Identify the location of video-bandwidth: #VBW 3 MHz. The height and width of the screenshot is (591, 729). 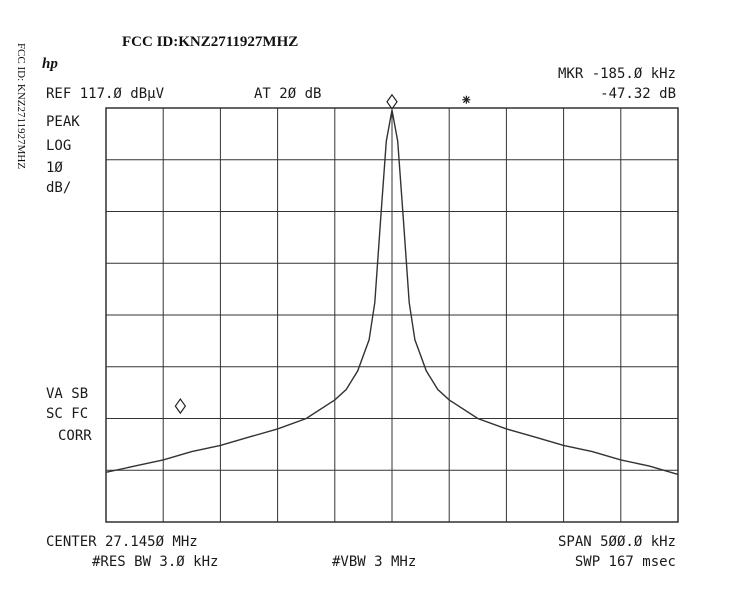
(374, 562).